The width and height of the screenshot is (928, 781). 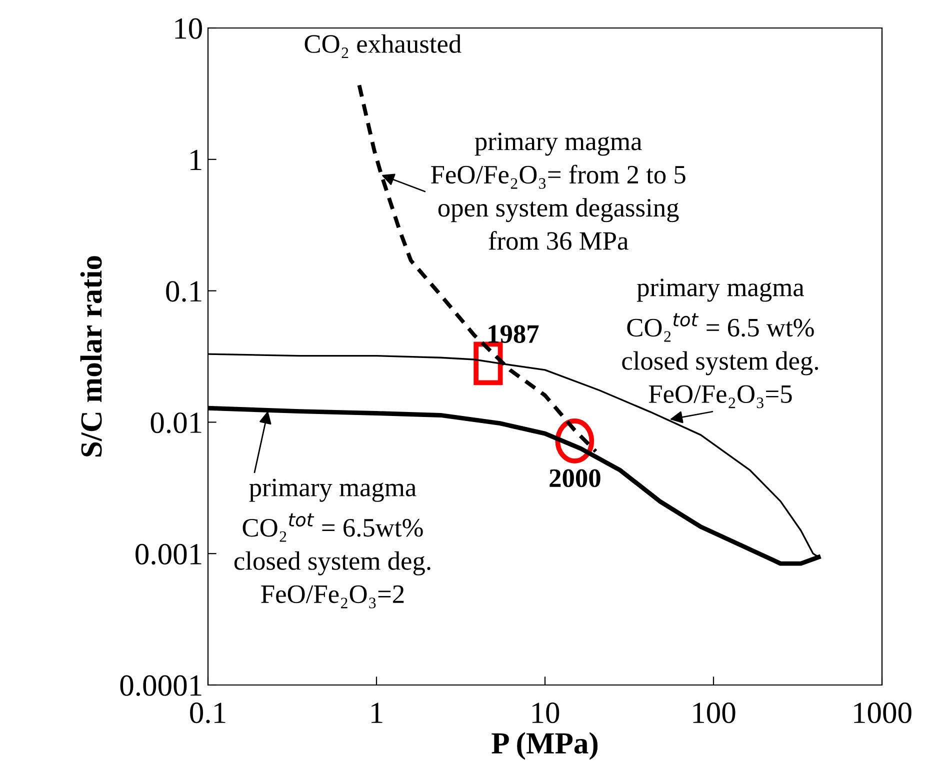 What do you see at coordinates (196, 160) in the screenshot?
I see `y-tick-label: 1` at bounding box center [196, 160].